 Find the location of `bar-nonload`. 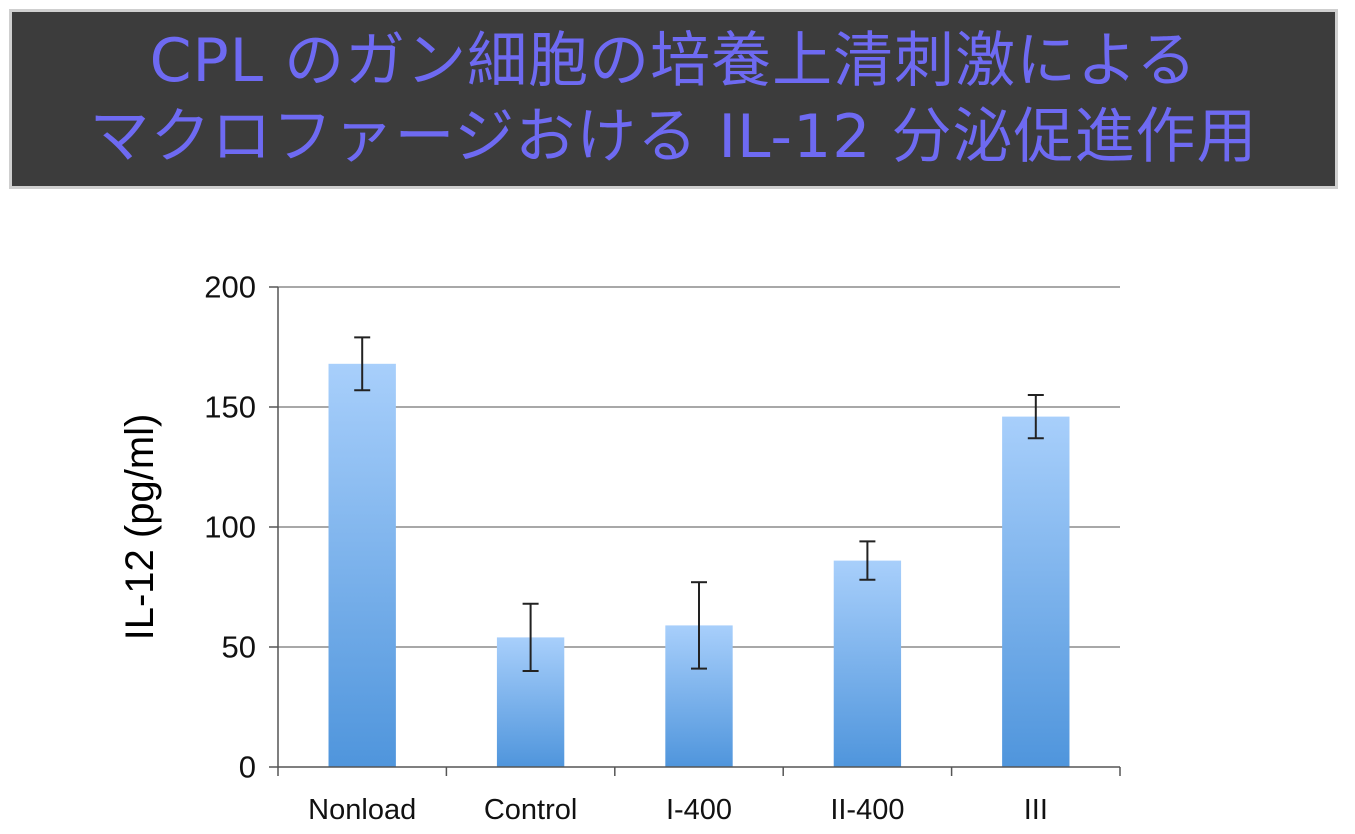

bar-nonload is located at coordinates (362, 565).